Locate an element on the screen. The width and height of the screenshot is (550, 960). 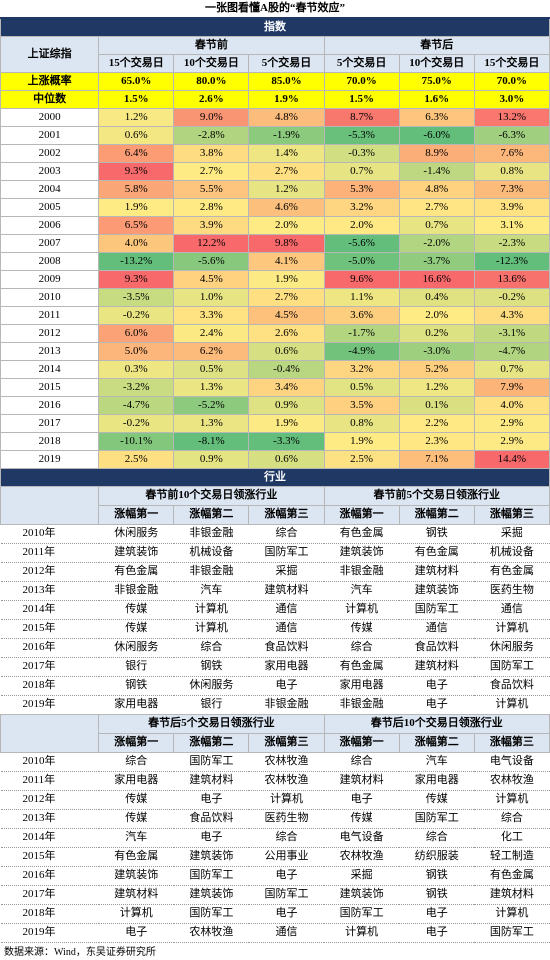
year-label: 2017年 is located at coordinates (49, 895).